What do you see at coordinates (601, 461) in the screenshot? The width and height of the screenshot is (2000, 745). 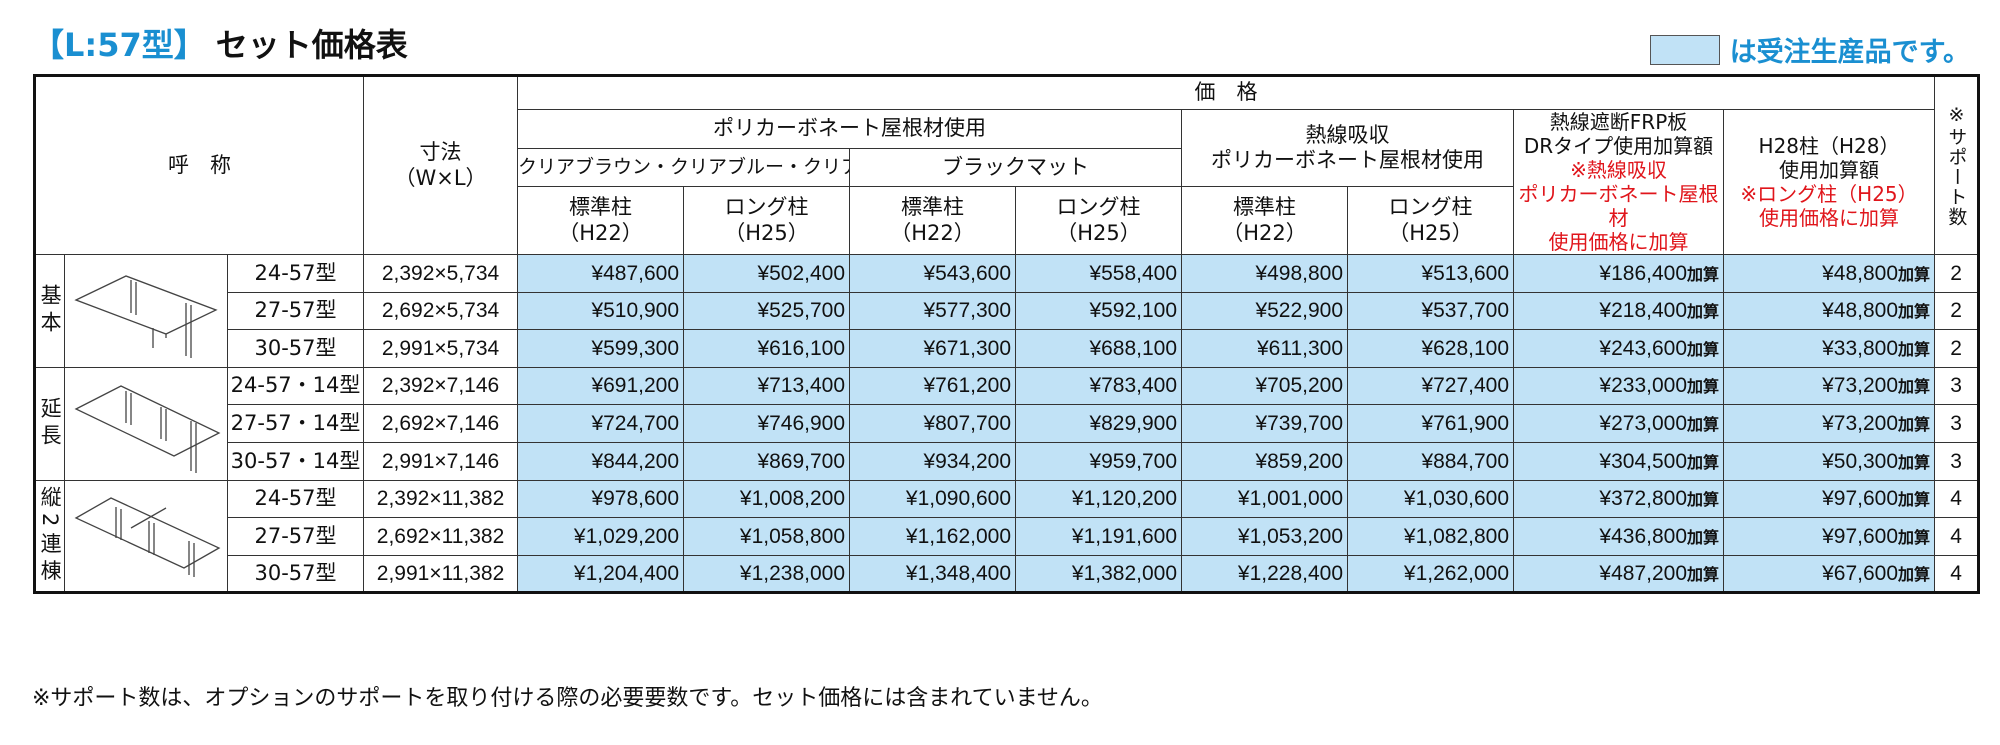 I see `price-value: ¥844,200` at bounding box center [601, 461].